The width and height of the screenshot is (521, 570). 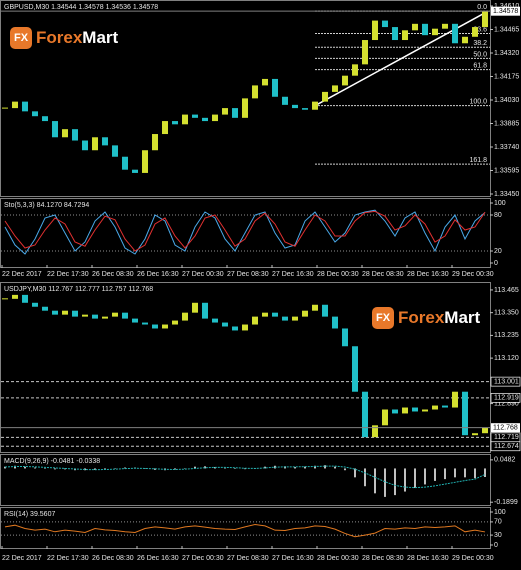 I want to click on fib-label: 23.6, so click(x=480, y=29).